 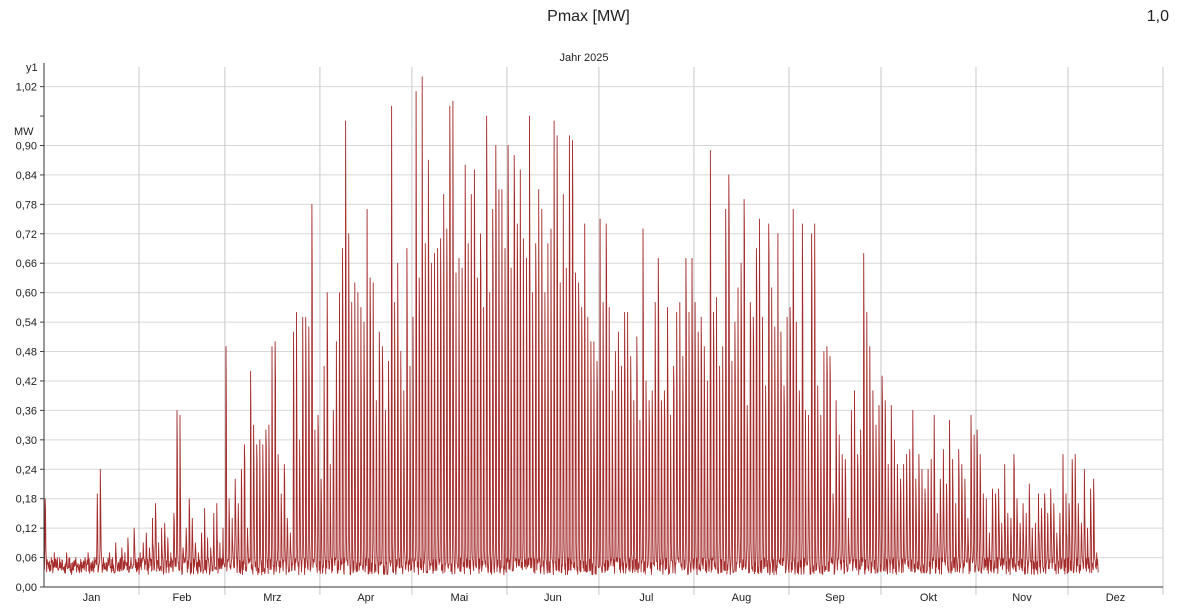 I want to click on y-tick-label: 0,72, so click(x=26, y=235).